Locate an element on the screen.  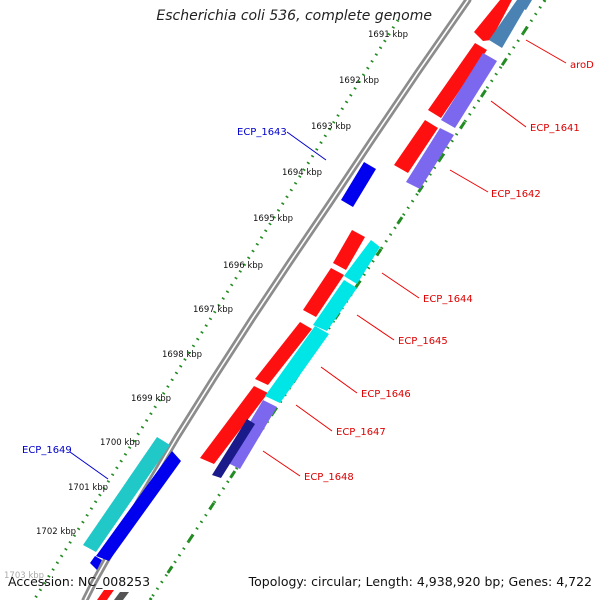
feature-bar-ecp1644 is located at coordinates (362, 262).